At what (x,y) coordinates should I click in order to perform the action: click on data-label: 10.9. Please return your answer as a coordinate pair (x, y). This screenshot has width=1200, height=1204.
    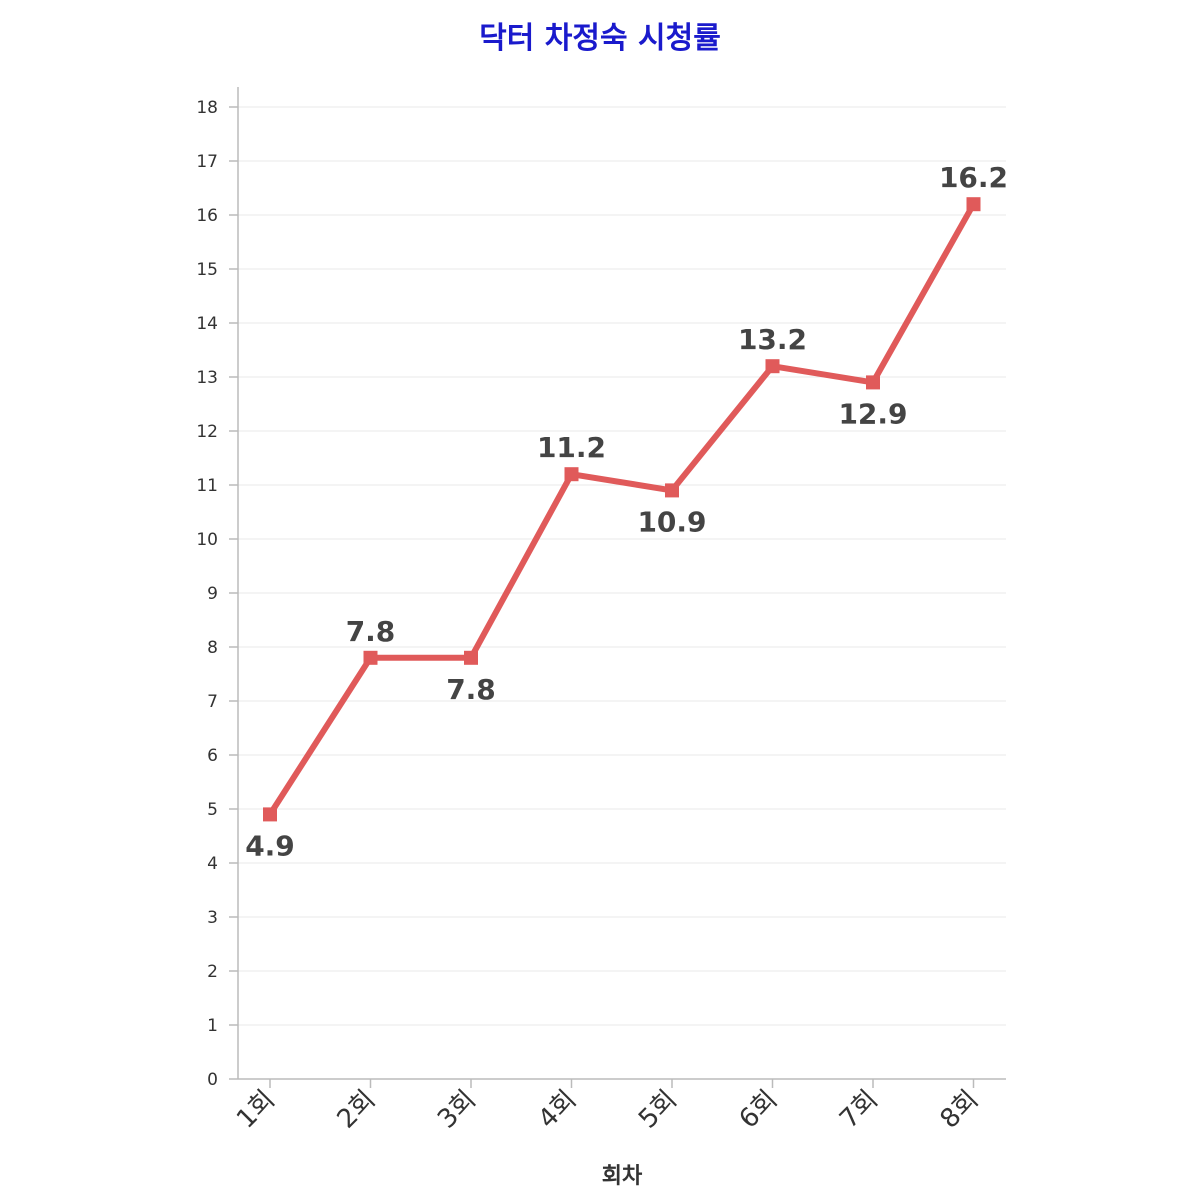
    Looking at the image, I should click on (671, 521).